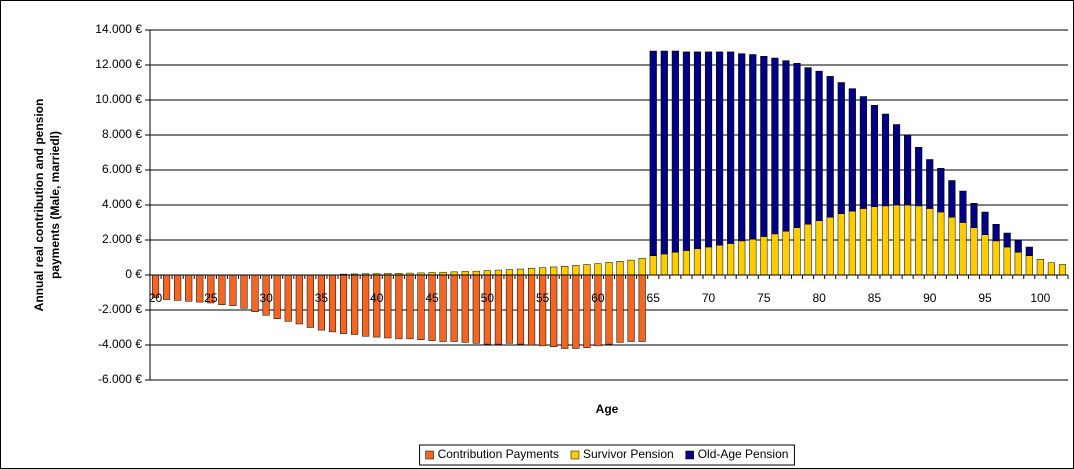  I want to click on x-tick-label: 25, so click(211, 298).